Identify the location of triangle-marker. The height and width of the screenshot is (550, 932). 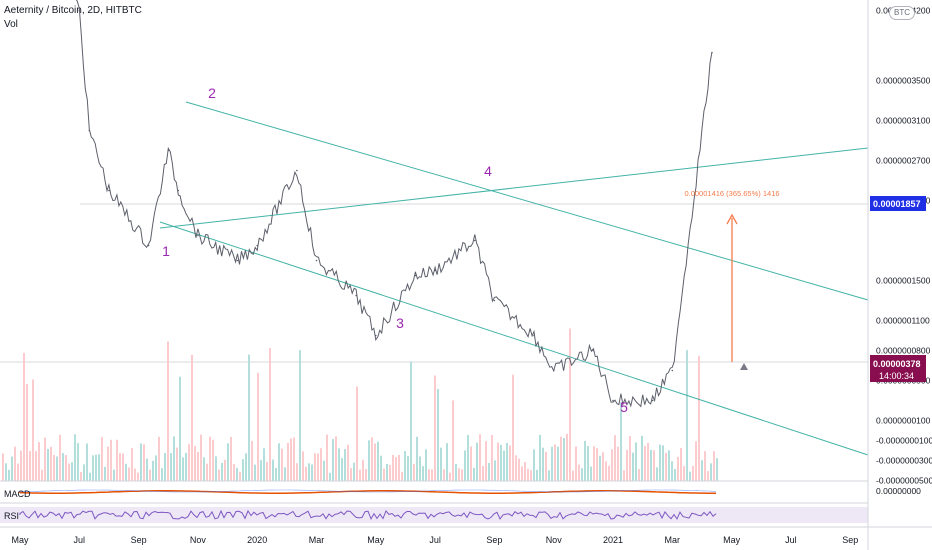
(744, 366).